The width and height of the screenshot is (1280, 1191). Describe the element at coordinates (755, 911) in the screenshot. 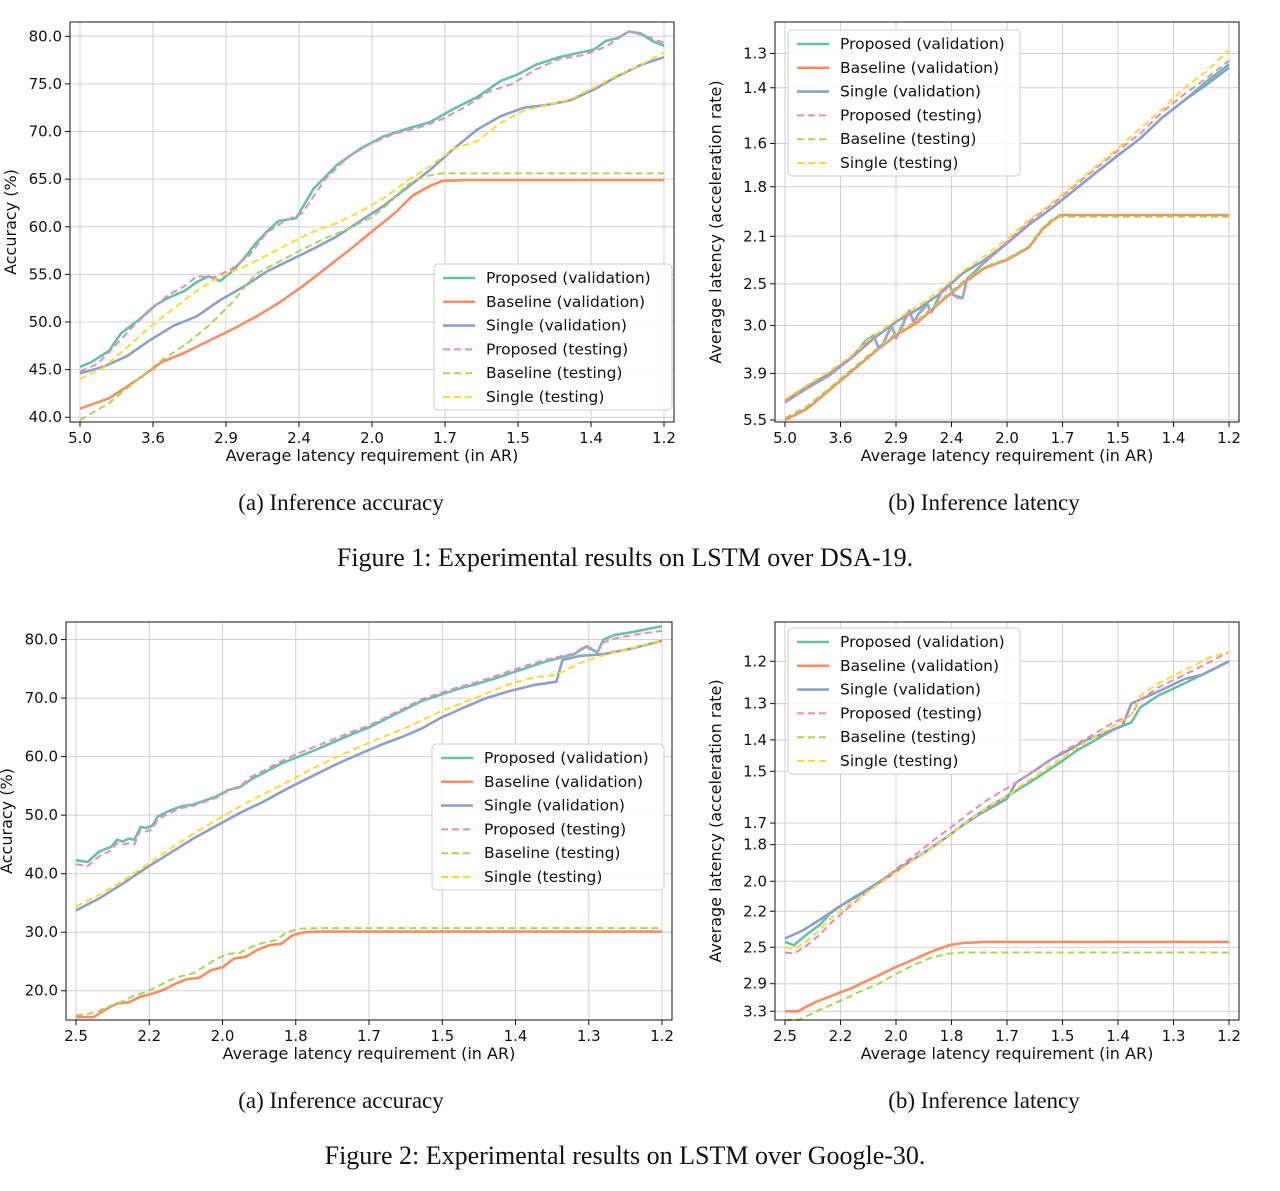

I see `y-tick-label: 2.2` at that location.